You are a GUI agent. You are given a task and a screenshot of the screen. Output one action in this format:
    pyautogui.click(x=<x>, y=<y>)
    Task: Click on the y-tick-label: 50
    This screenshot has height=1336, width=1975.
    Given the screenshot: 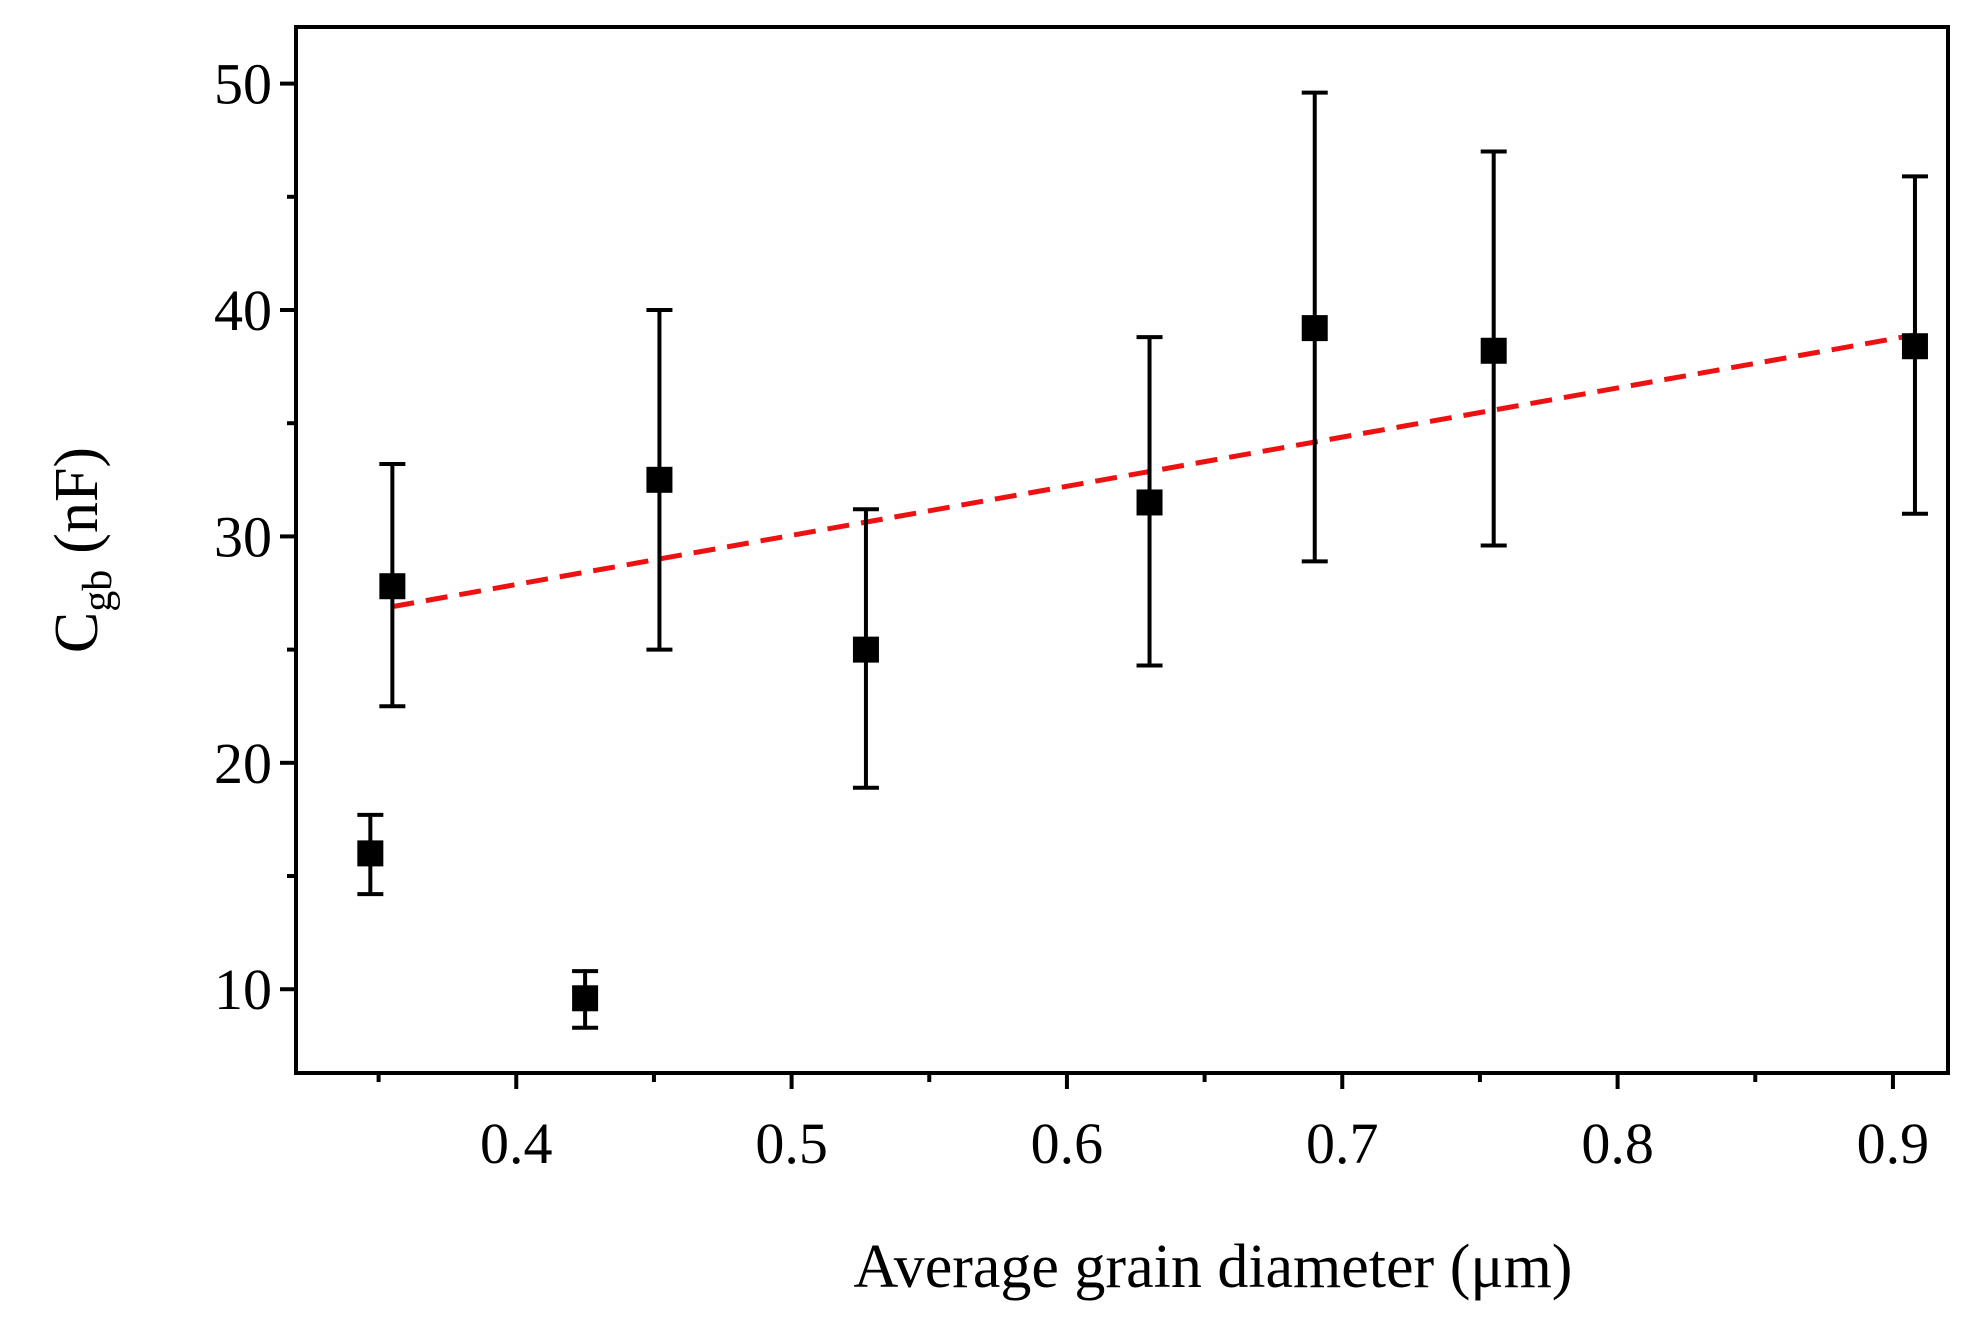 What is the action you would take?
    pyautogui.click(x=243, y=84)
    